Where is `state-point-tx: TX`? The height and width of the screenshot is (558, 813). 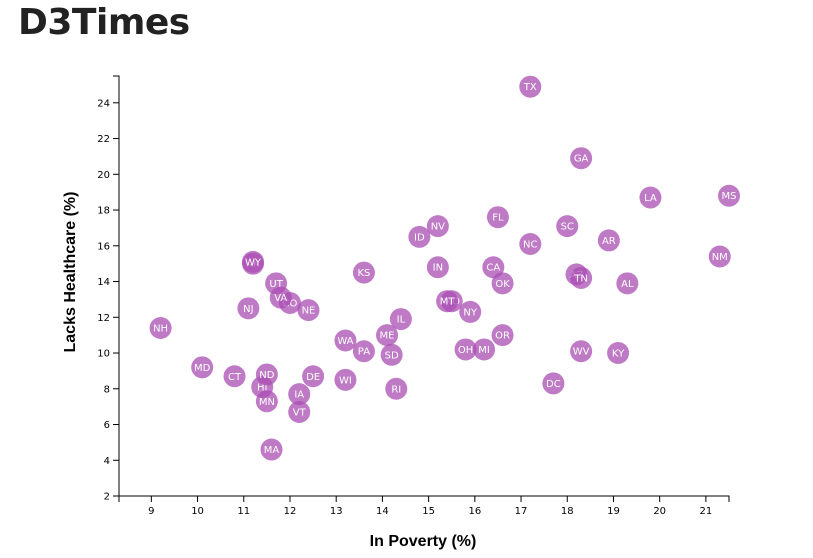 state-point-tx: TX is located at coordinates (530, 86).